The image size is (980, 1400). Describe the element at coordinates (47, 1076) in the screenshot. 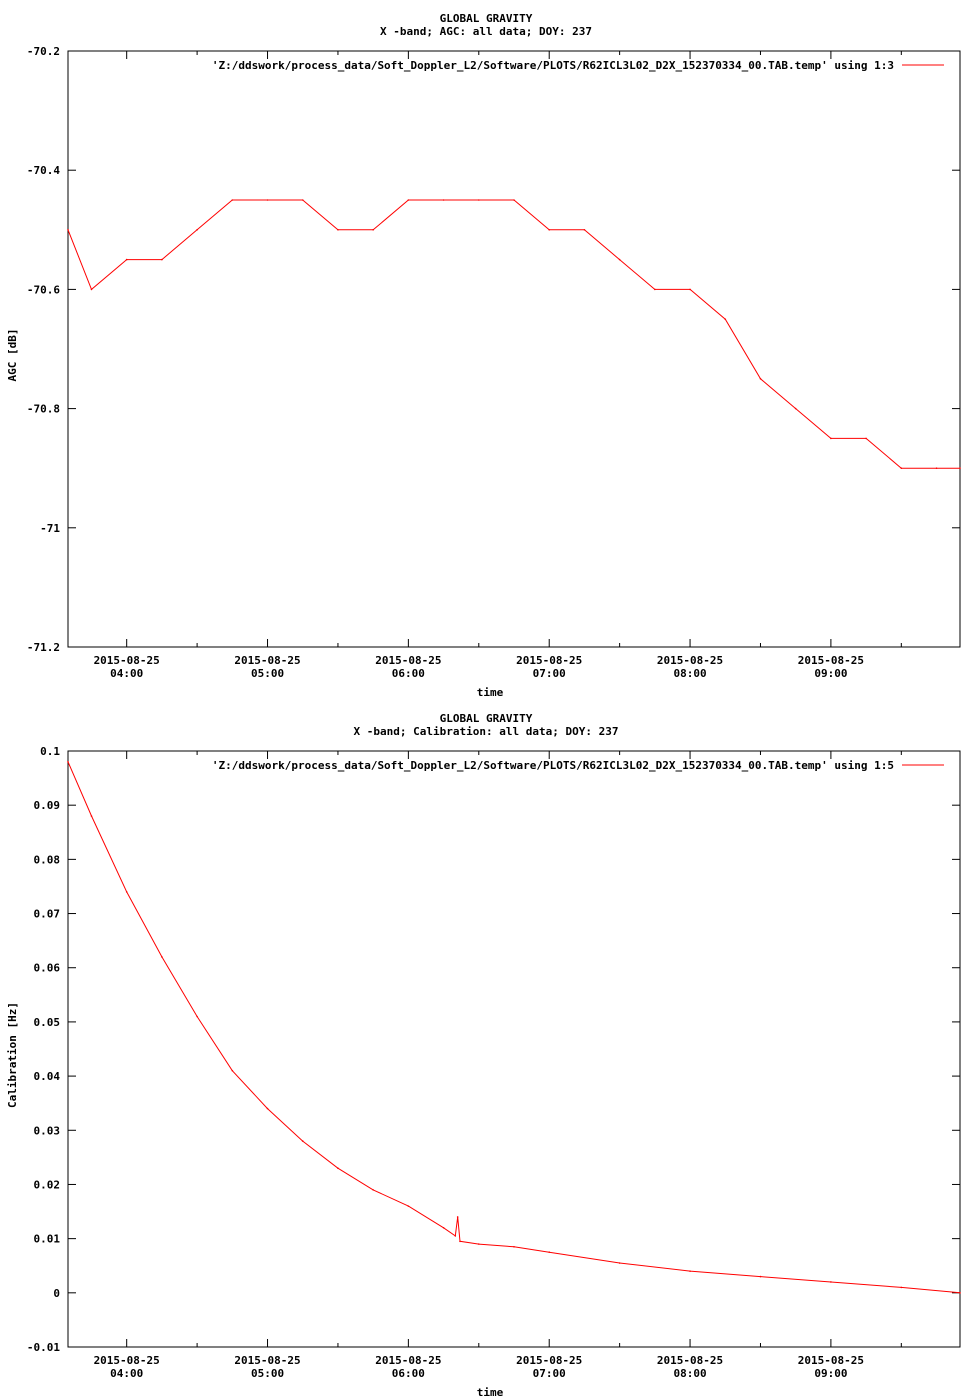

I see `chart1-y-tick-label: 0.04` at that location.